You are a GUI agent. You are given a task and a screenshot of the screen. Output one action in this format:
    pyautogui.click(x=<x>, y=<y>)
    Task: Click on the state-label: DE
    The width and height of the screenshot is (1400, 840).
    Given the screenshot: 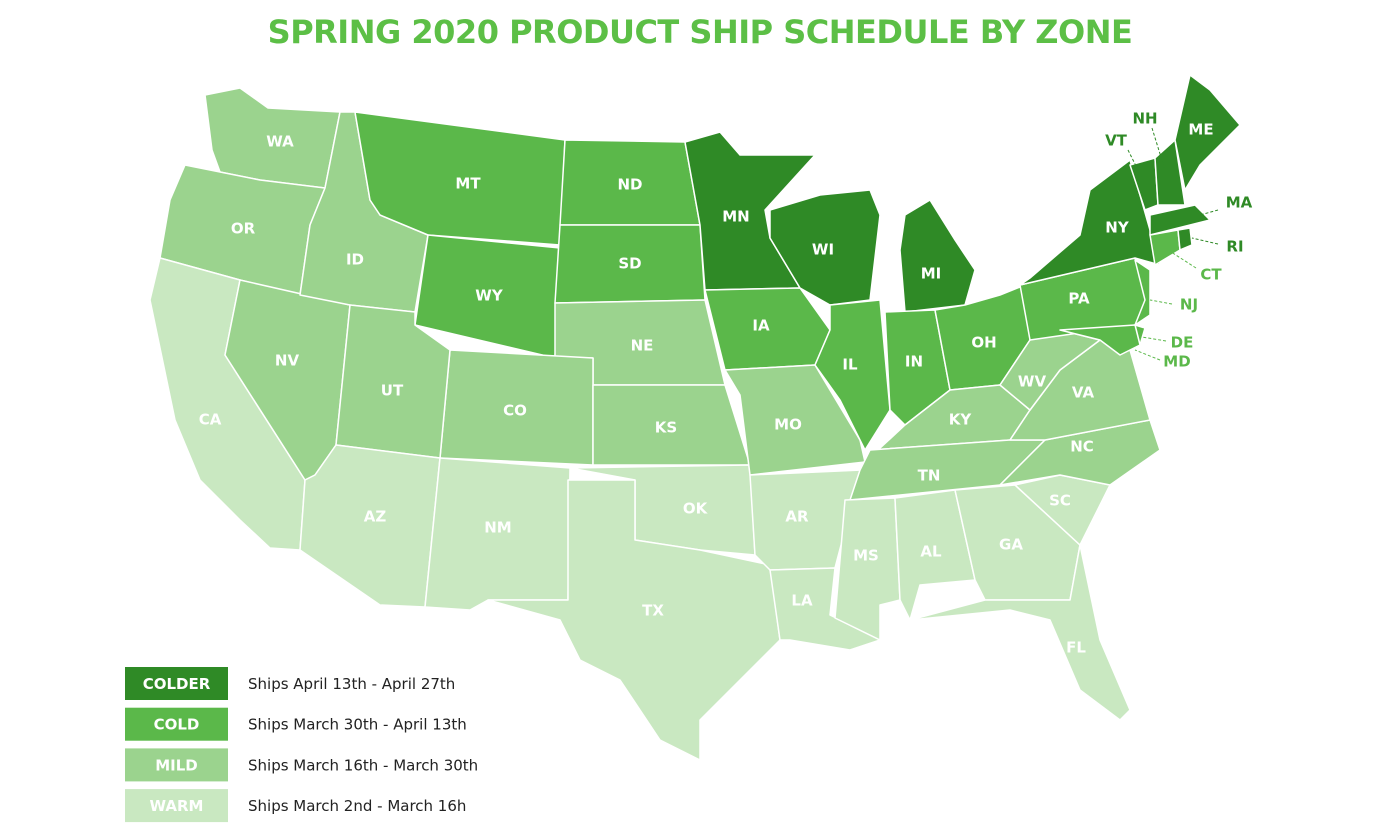 What is the action you would take?
    pyautogui.click(x=1182, y=343)
    